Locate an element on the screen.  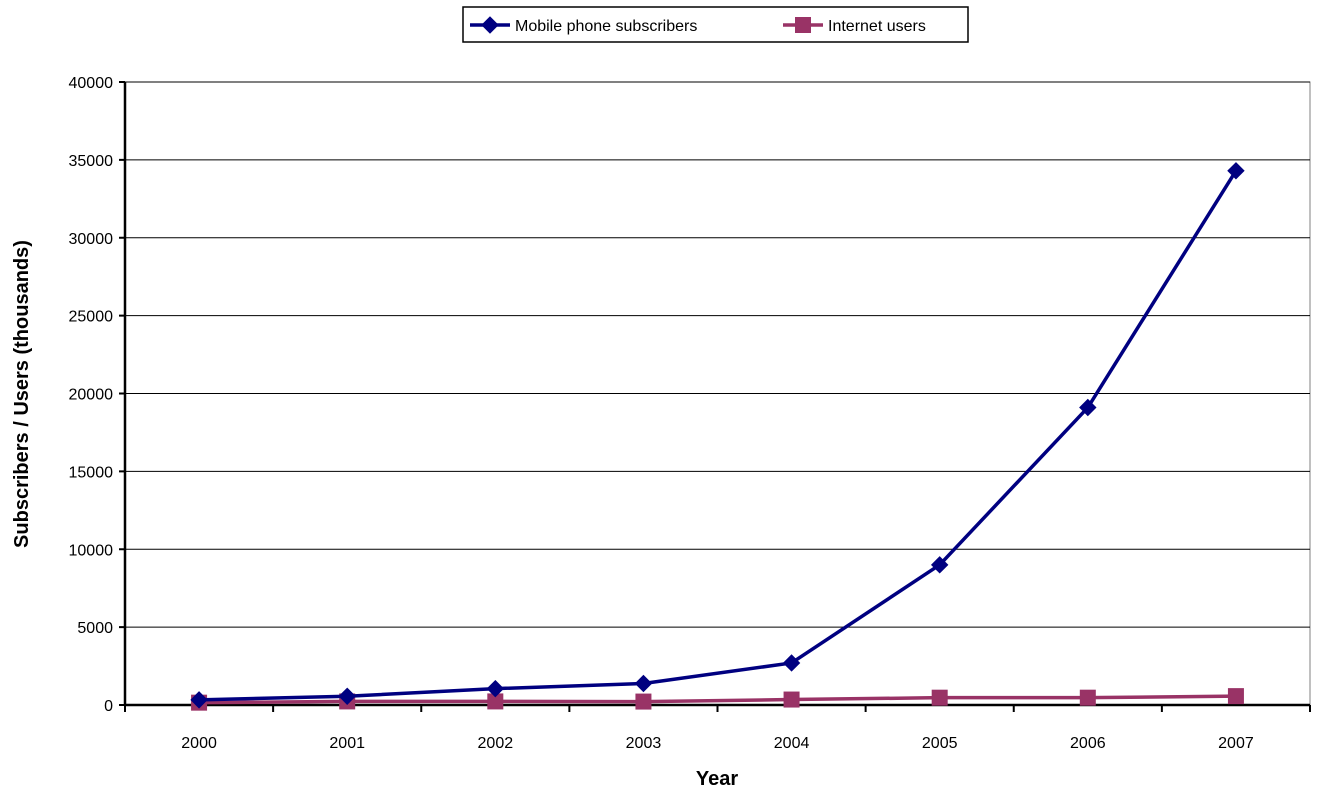
y-axis-ticks: 0 5000 10000 15000 20000 25000 30000 35000 40000 is located at coordinates (97, 395).